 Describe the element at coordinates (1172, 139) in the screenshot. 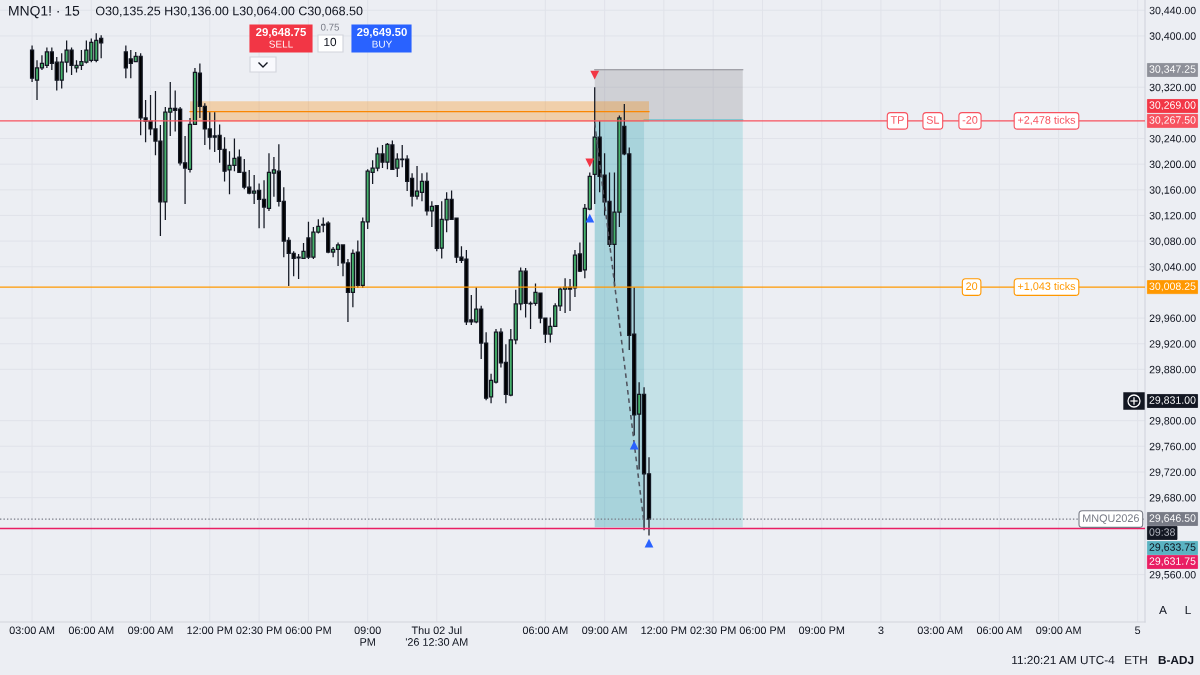

I see `y-tick-label: 30,240.00` at that location.